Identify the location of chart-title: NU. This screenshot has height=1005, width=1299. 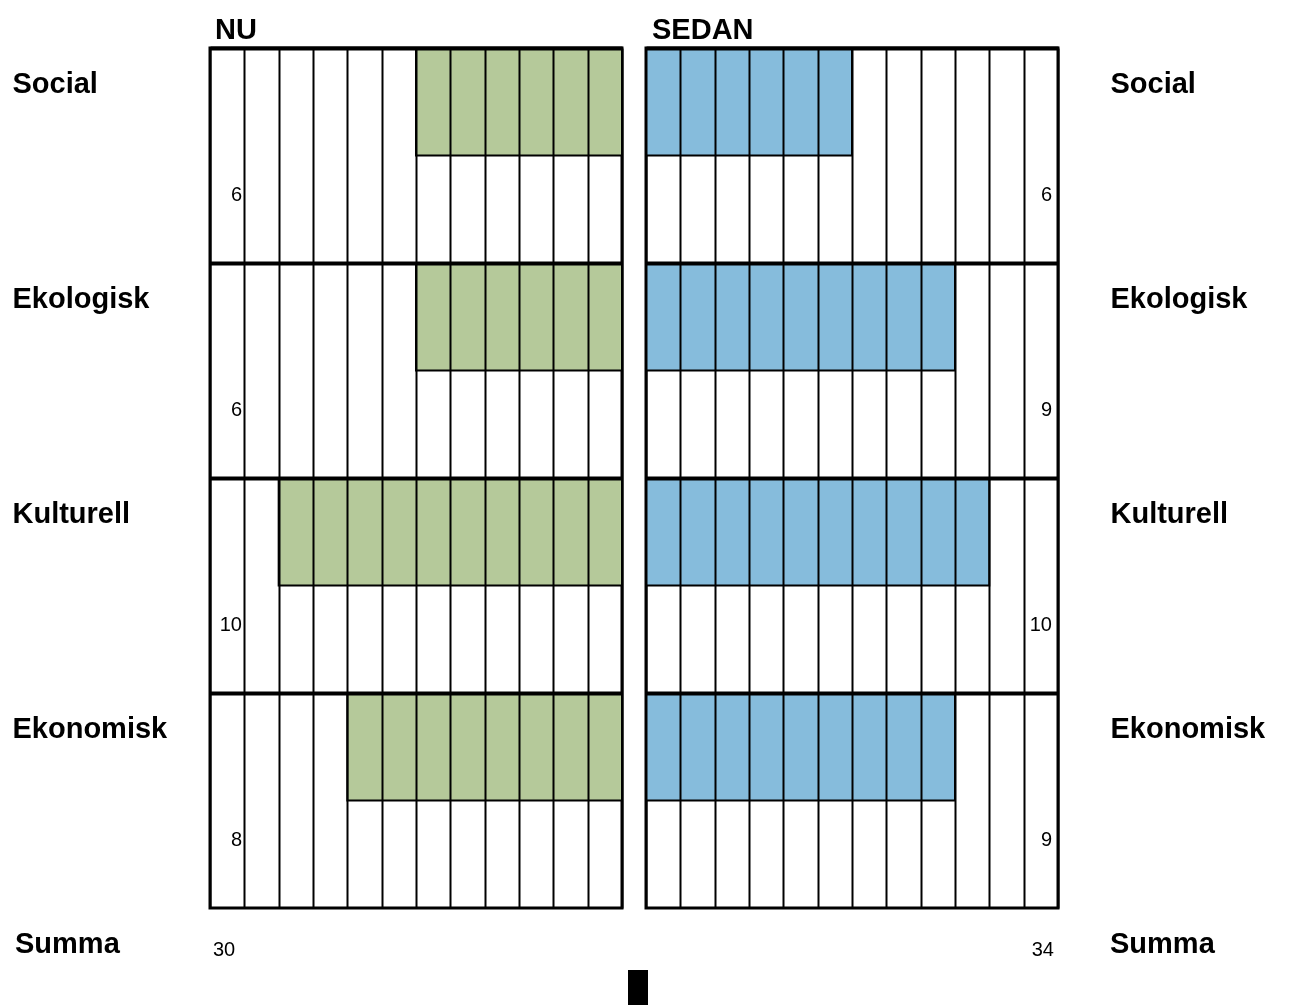
(236, 29).